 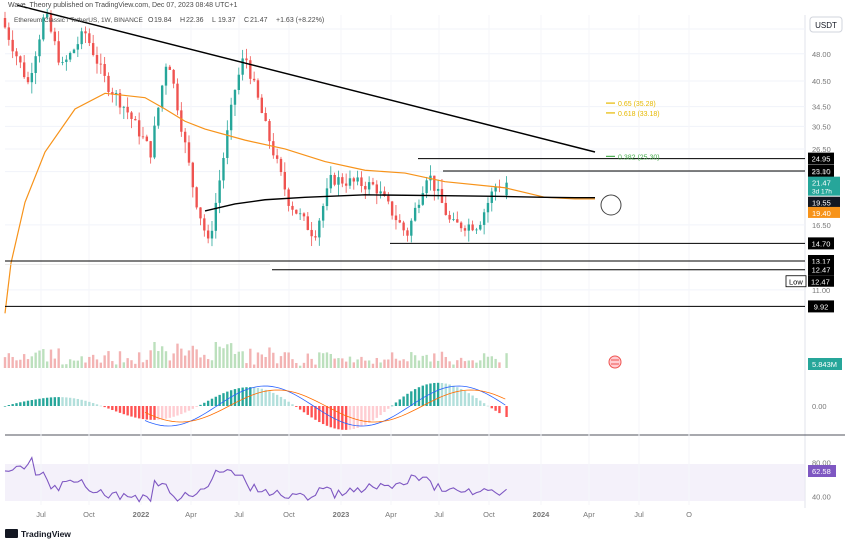 I want to click on y-tick-label: 23.00, so click(x=821, y=172).